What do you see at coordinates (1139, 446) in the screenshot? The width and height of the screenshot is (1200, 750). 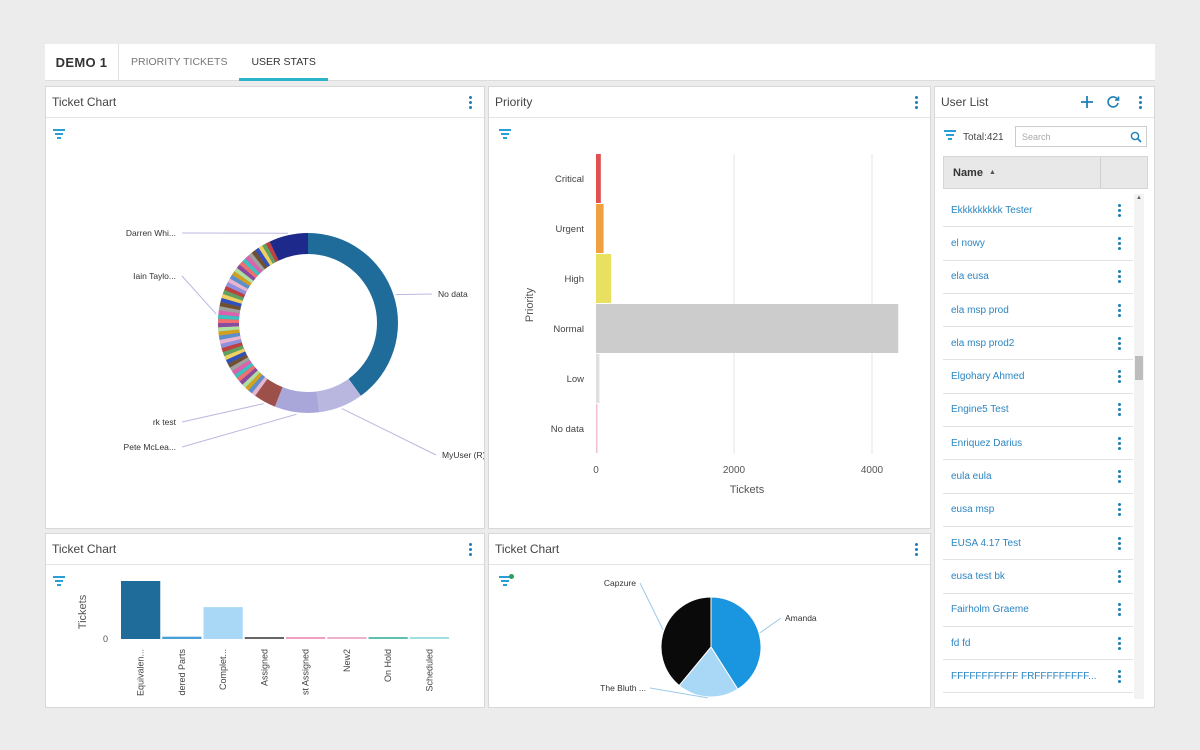 I see `scrollbar: ▲` at bounding box center [1139, 446].